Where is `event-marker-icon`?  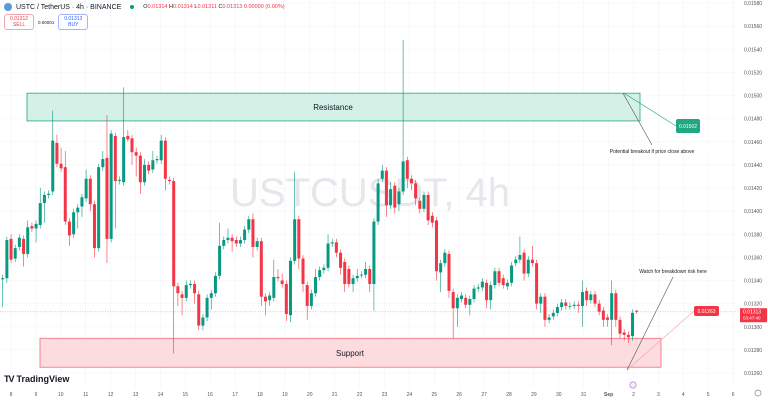
event-marker-icon is located at coordinates (633, 385).